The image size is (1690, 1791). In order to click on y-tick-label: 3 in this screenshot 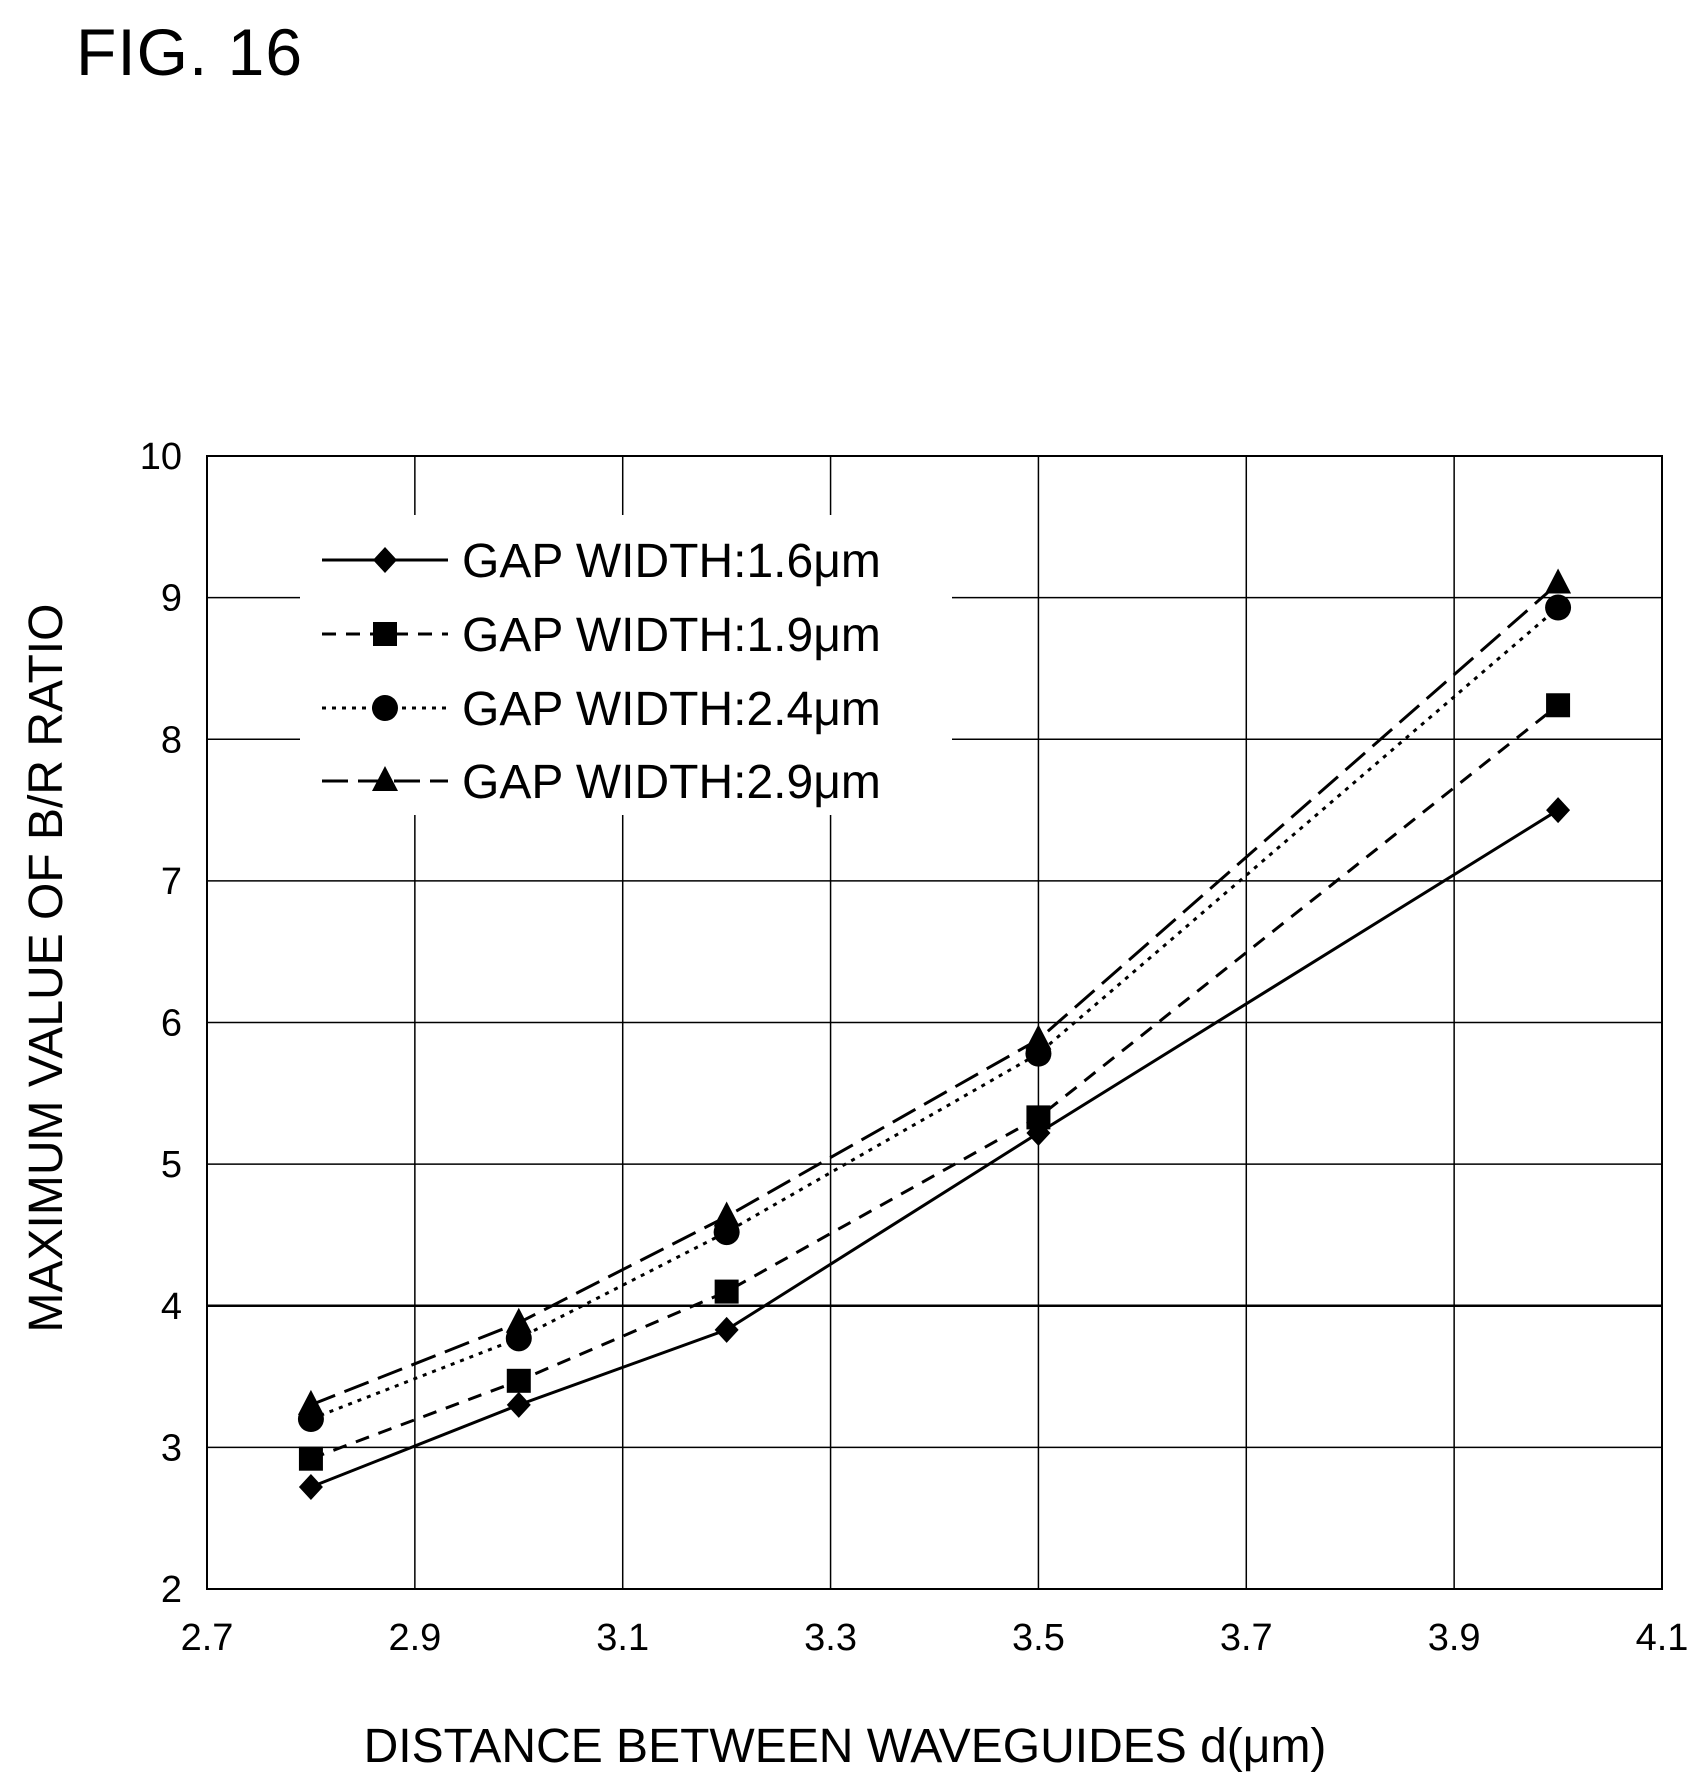, I will do `click(171, 1448)`.